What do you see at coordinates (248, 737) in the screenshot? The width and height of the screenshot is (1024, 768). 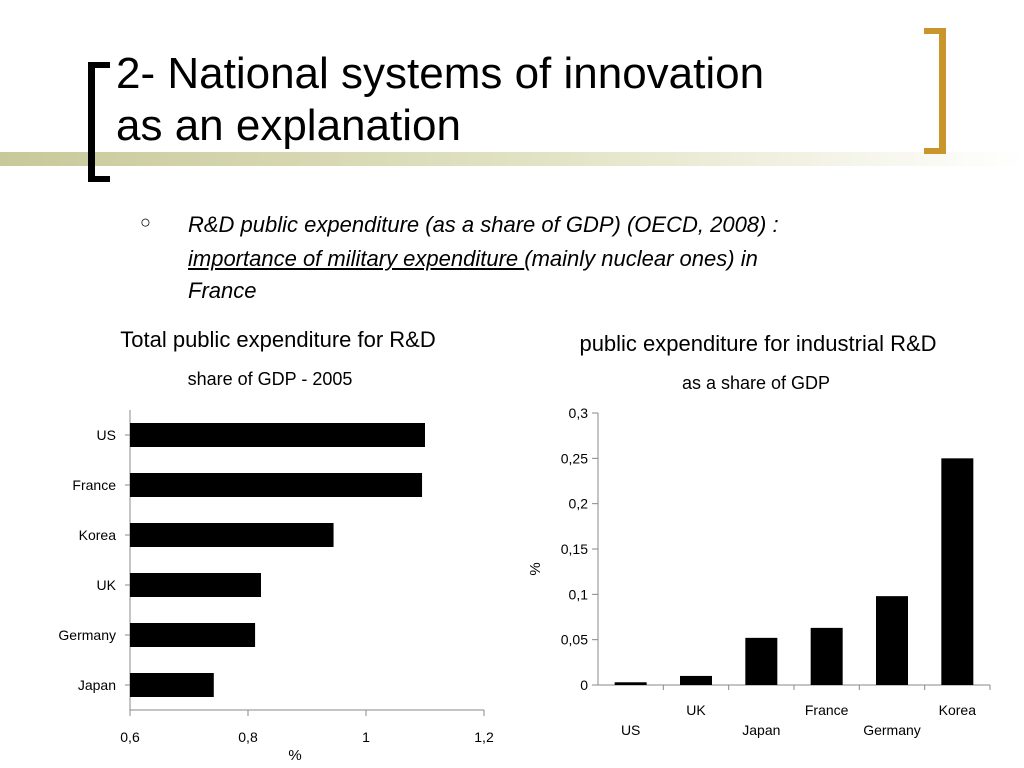 I see `left-x-tick-label: 0,8` at bounding box center [248, 737].